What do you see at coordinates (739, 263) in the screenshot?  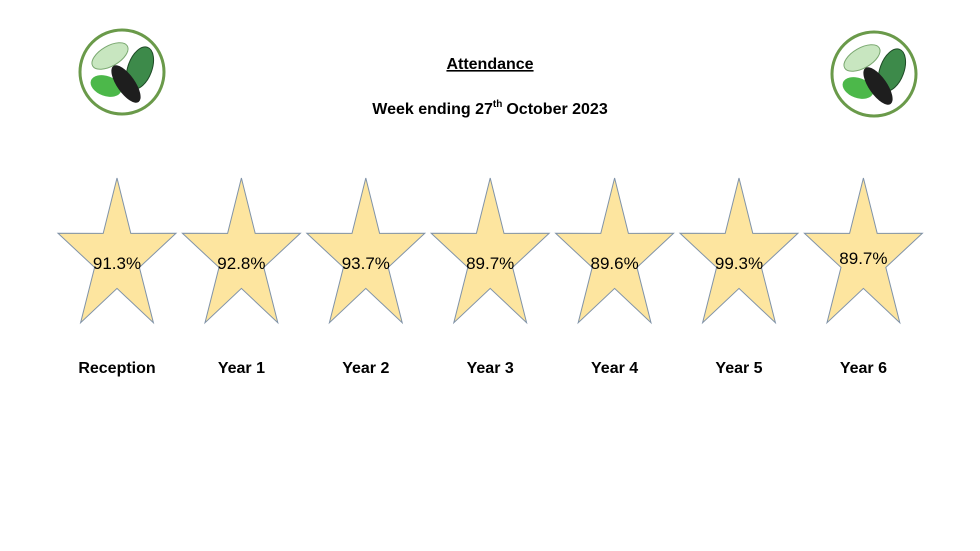 I see `attendance-value: 99.3%` at bounding box center [739, 263].